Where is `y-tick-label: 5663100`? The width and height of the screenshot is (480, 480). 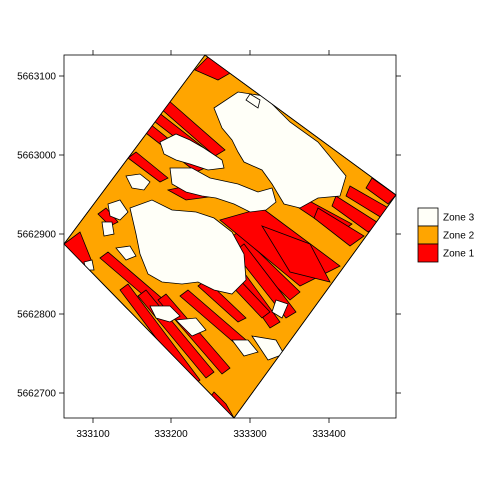 y-tick-label: 5663100 is located at coordinates (36, 77).